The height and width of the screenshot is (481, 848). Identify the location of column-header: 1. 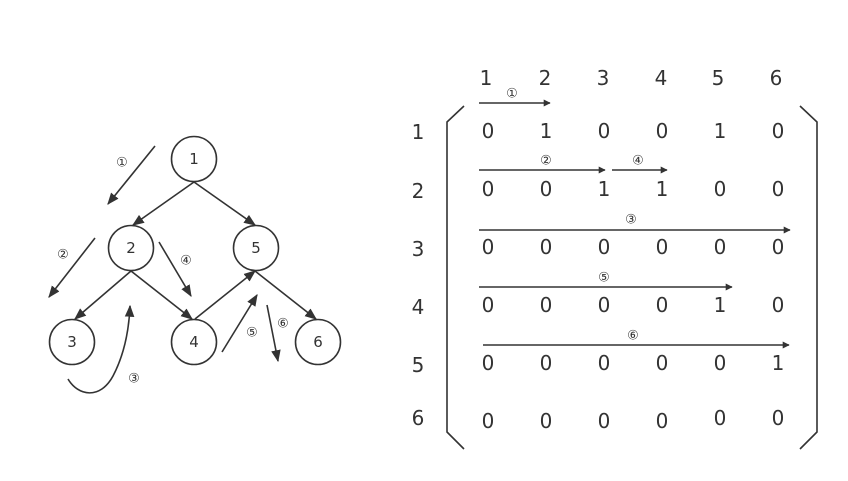
(486, 78).